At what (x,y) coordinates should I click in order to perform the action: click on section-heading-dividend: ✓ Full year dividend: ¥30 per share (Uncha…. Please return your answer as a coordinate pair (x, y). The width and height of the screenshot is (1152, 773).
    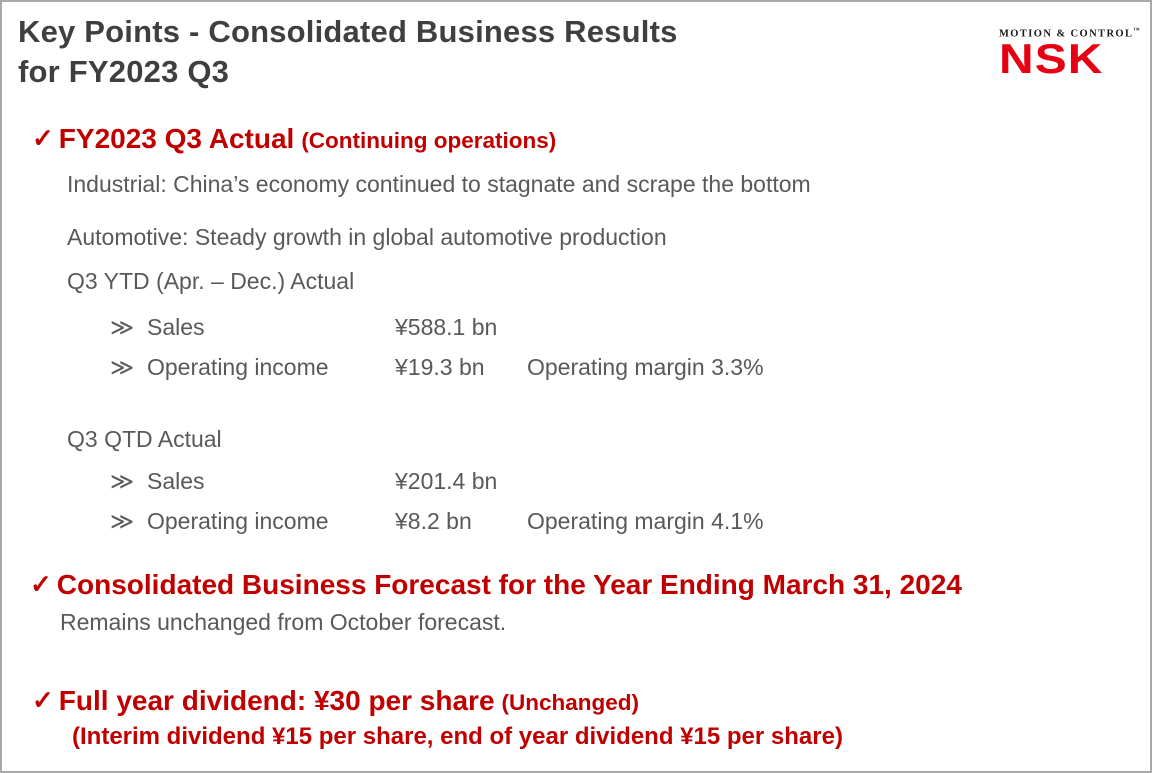
    Looking at the image, I should click on (335, 701).